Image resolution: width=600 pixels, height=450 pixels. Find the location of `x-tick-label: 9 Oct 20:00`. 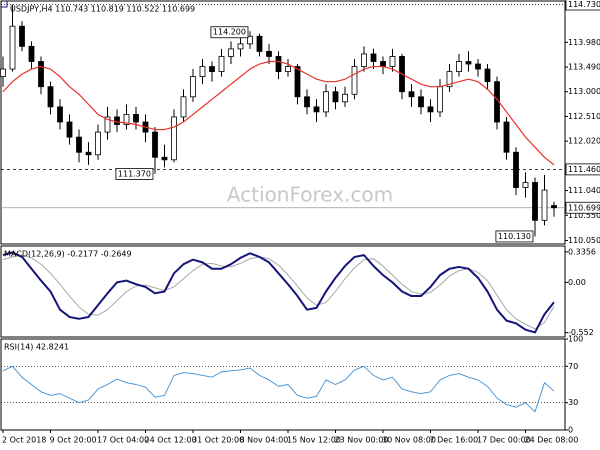

x-tick-label: 9 Oct 20:00 is located at coordinates (73, 440).